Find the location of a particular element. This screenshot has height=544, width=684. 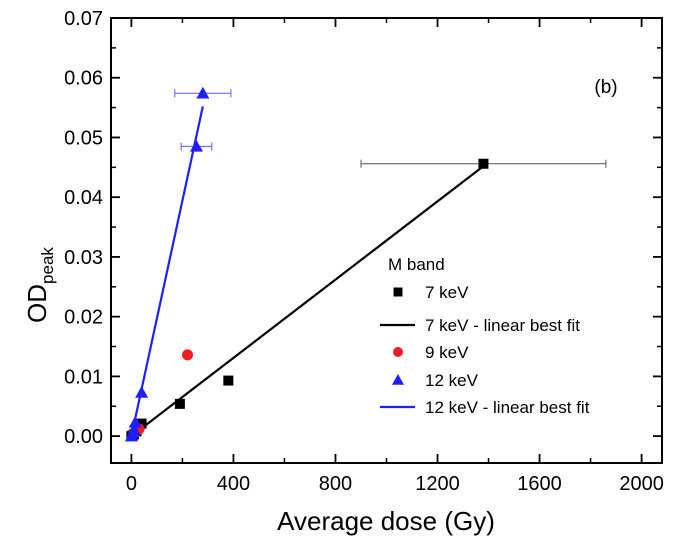

y-axis-label: ODpeak is located at coordinates (39, 285).